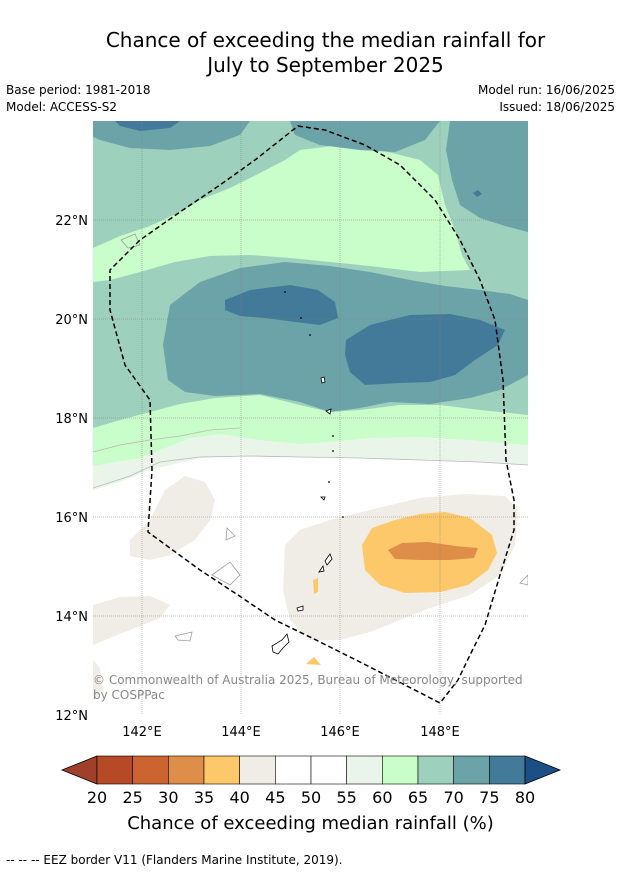 Image resolution: width=621 pixels, height=873 pixels. Describe the element at coordinates (425, 349) in the screenshot. I see `zone-75-80-east` at that location.